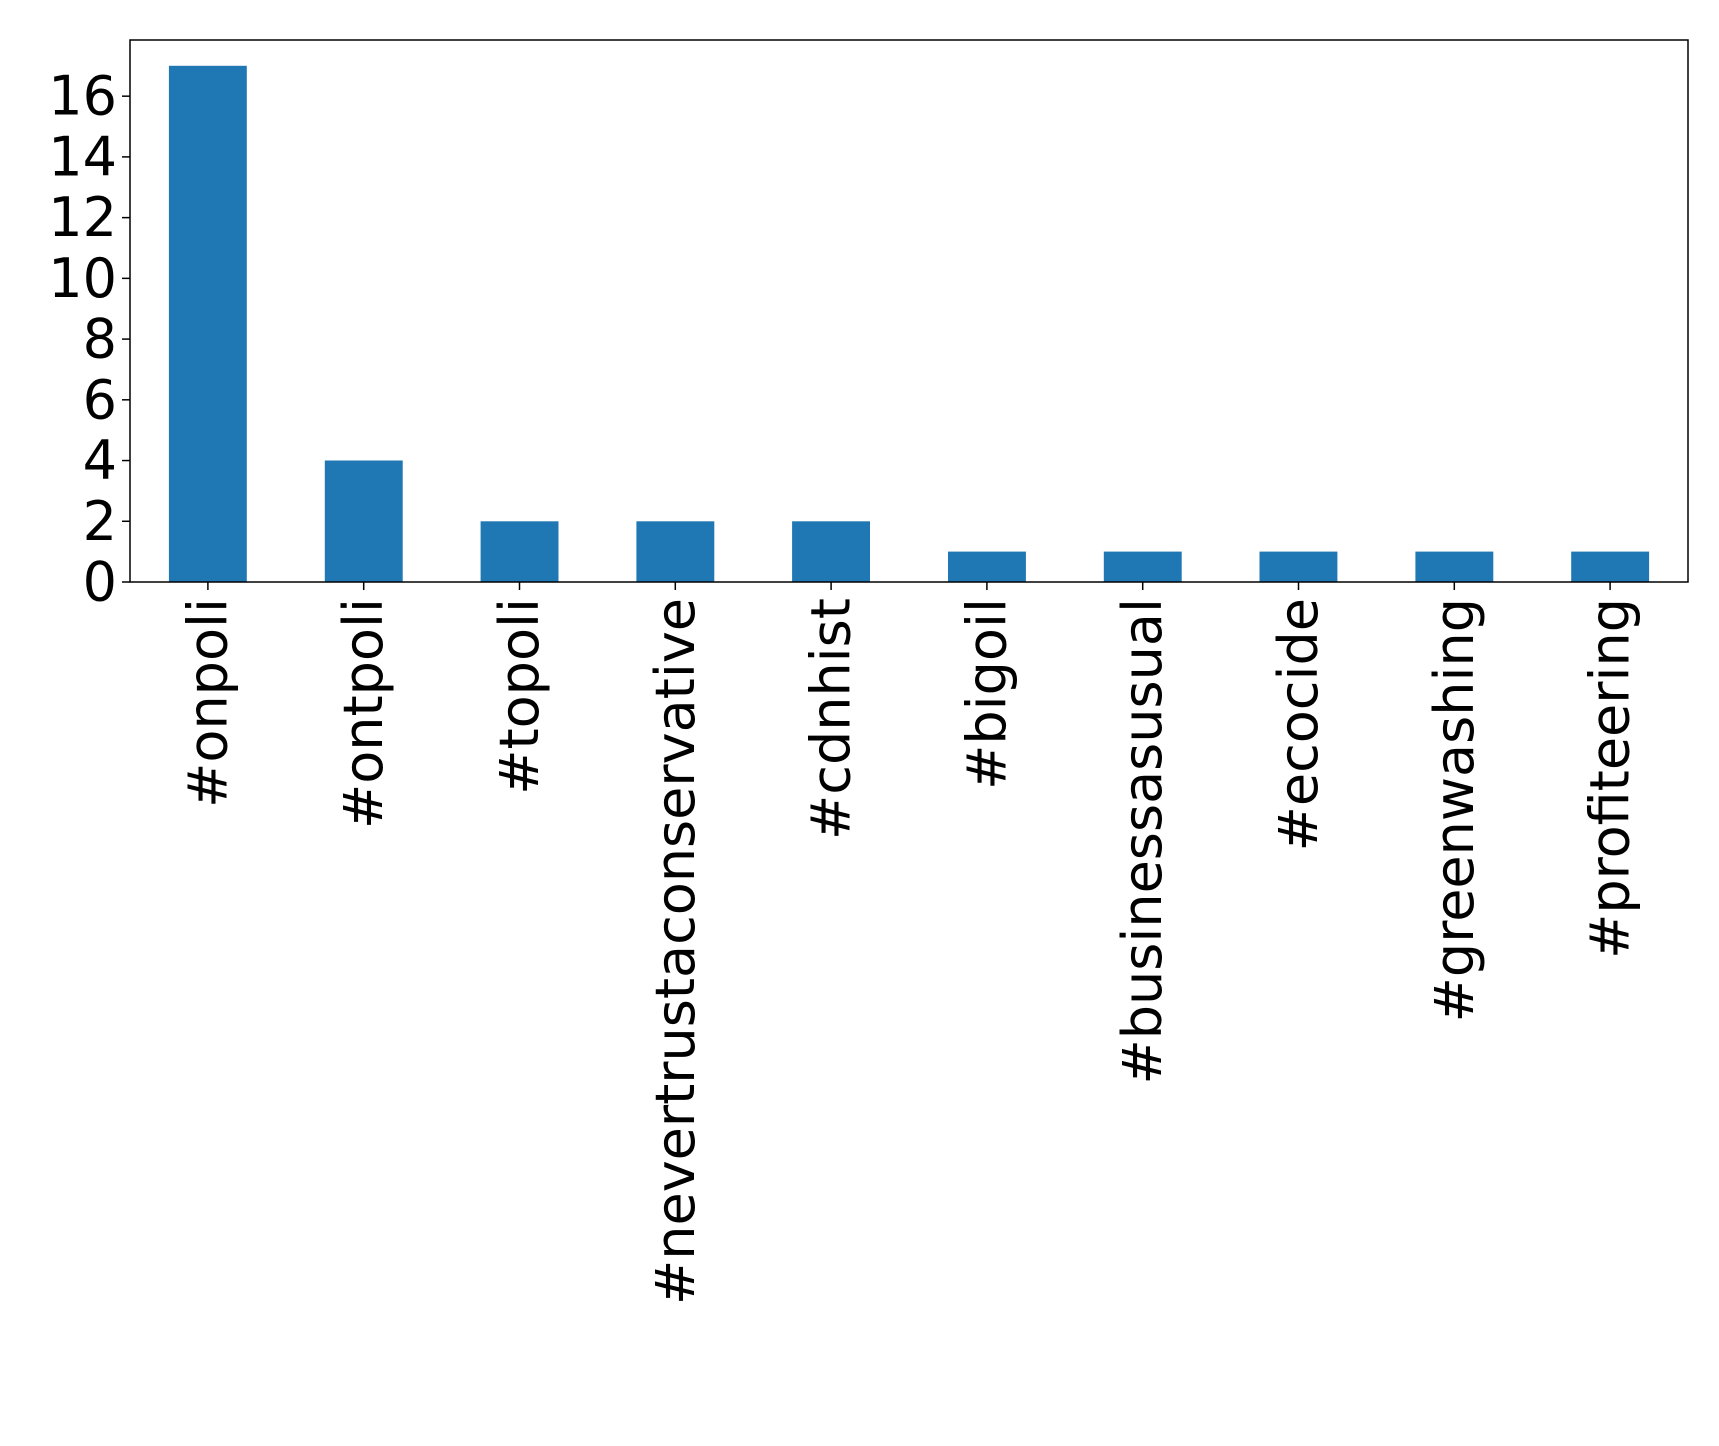 The width and height of the screenshot is (1719, 1446). What do you see at coordinates (100, 460) in the screenshot?
I see `y-tick-label: 4` at bounding box center [100, 460].